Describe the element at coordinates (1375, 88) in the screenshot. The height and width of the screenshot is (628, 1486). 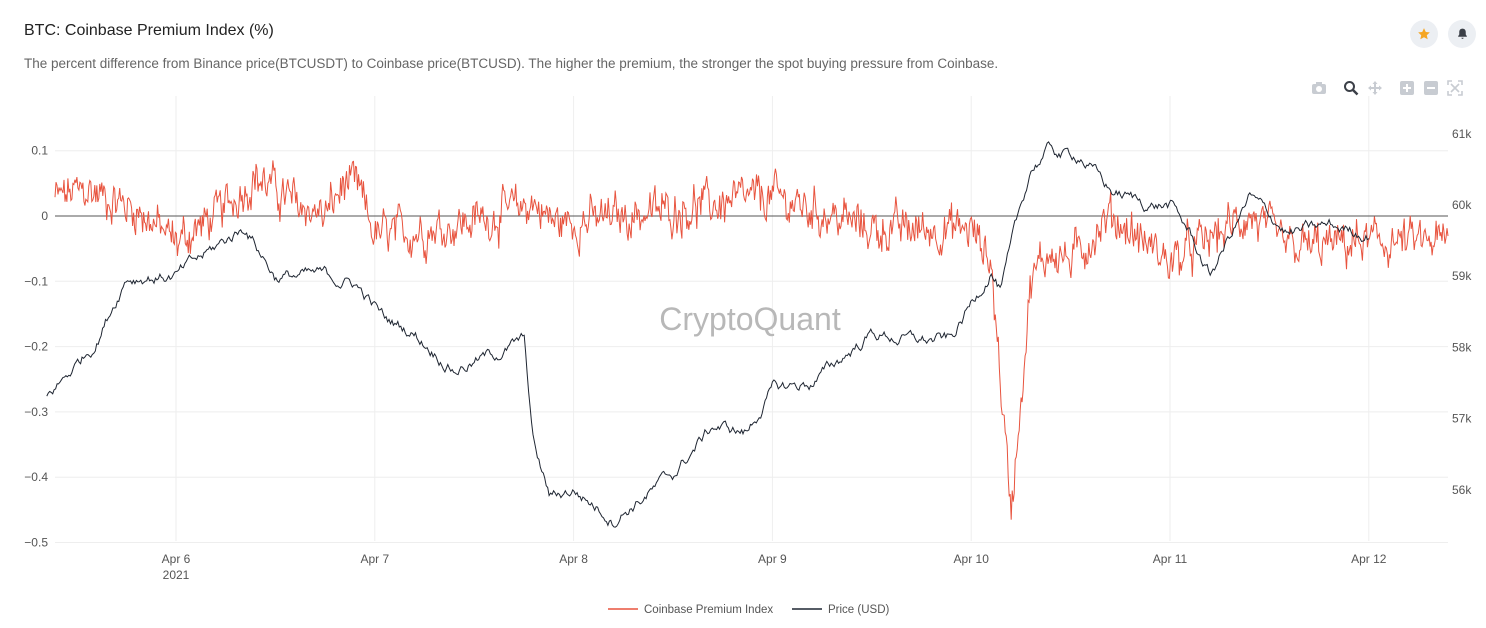
I see `pan-icon` at that location.